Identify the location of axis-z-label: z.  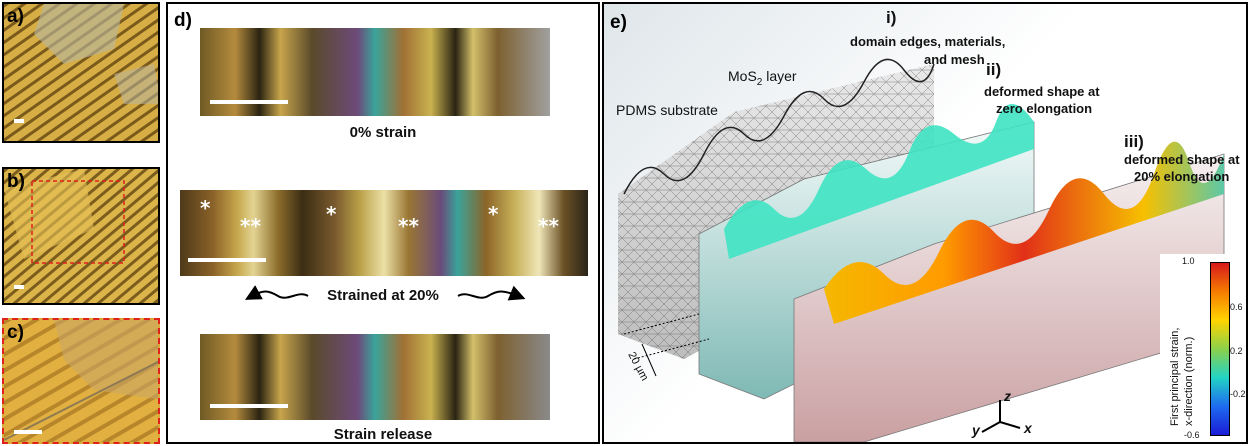
(1007, 396).